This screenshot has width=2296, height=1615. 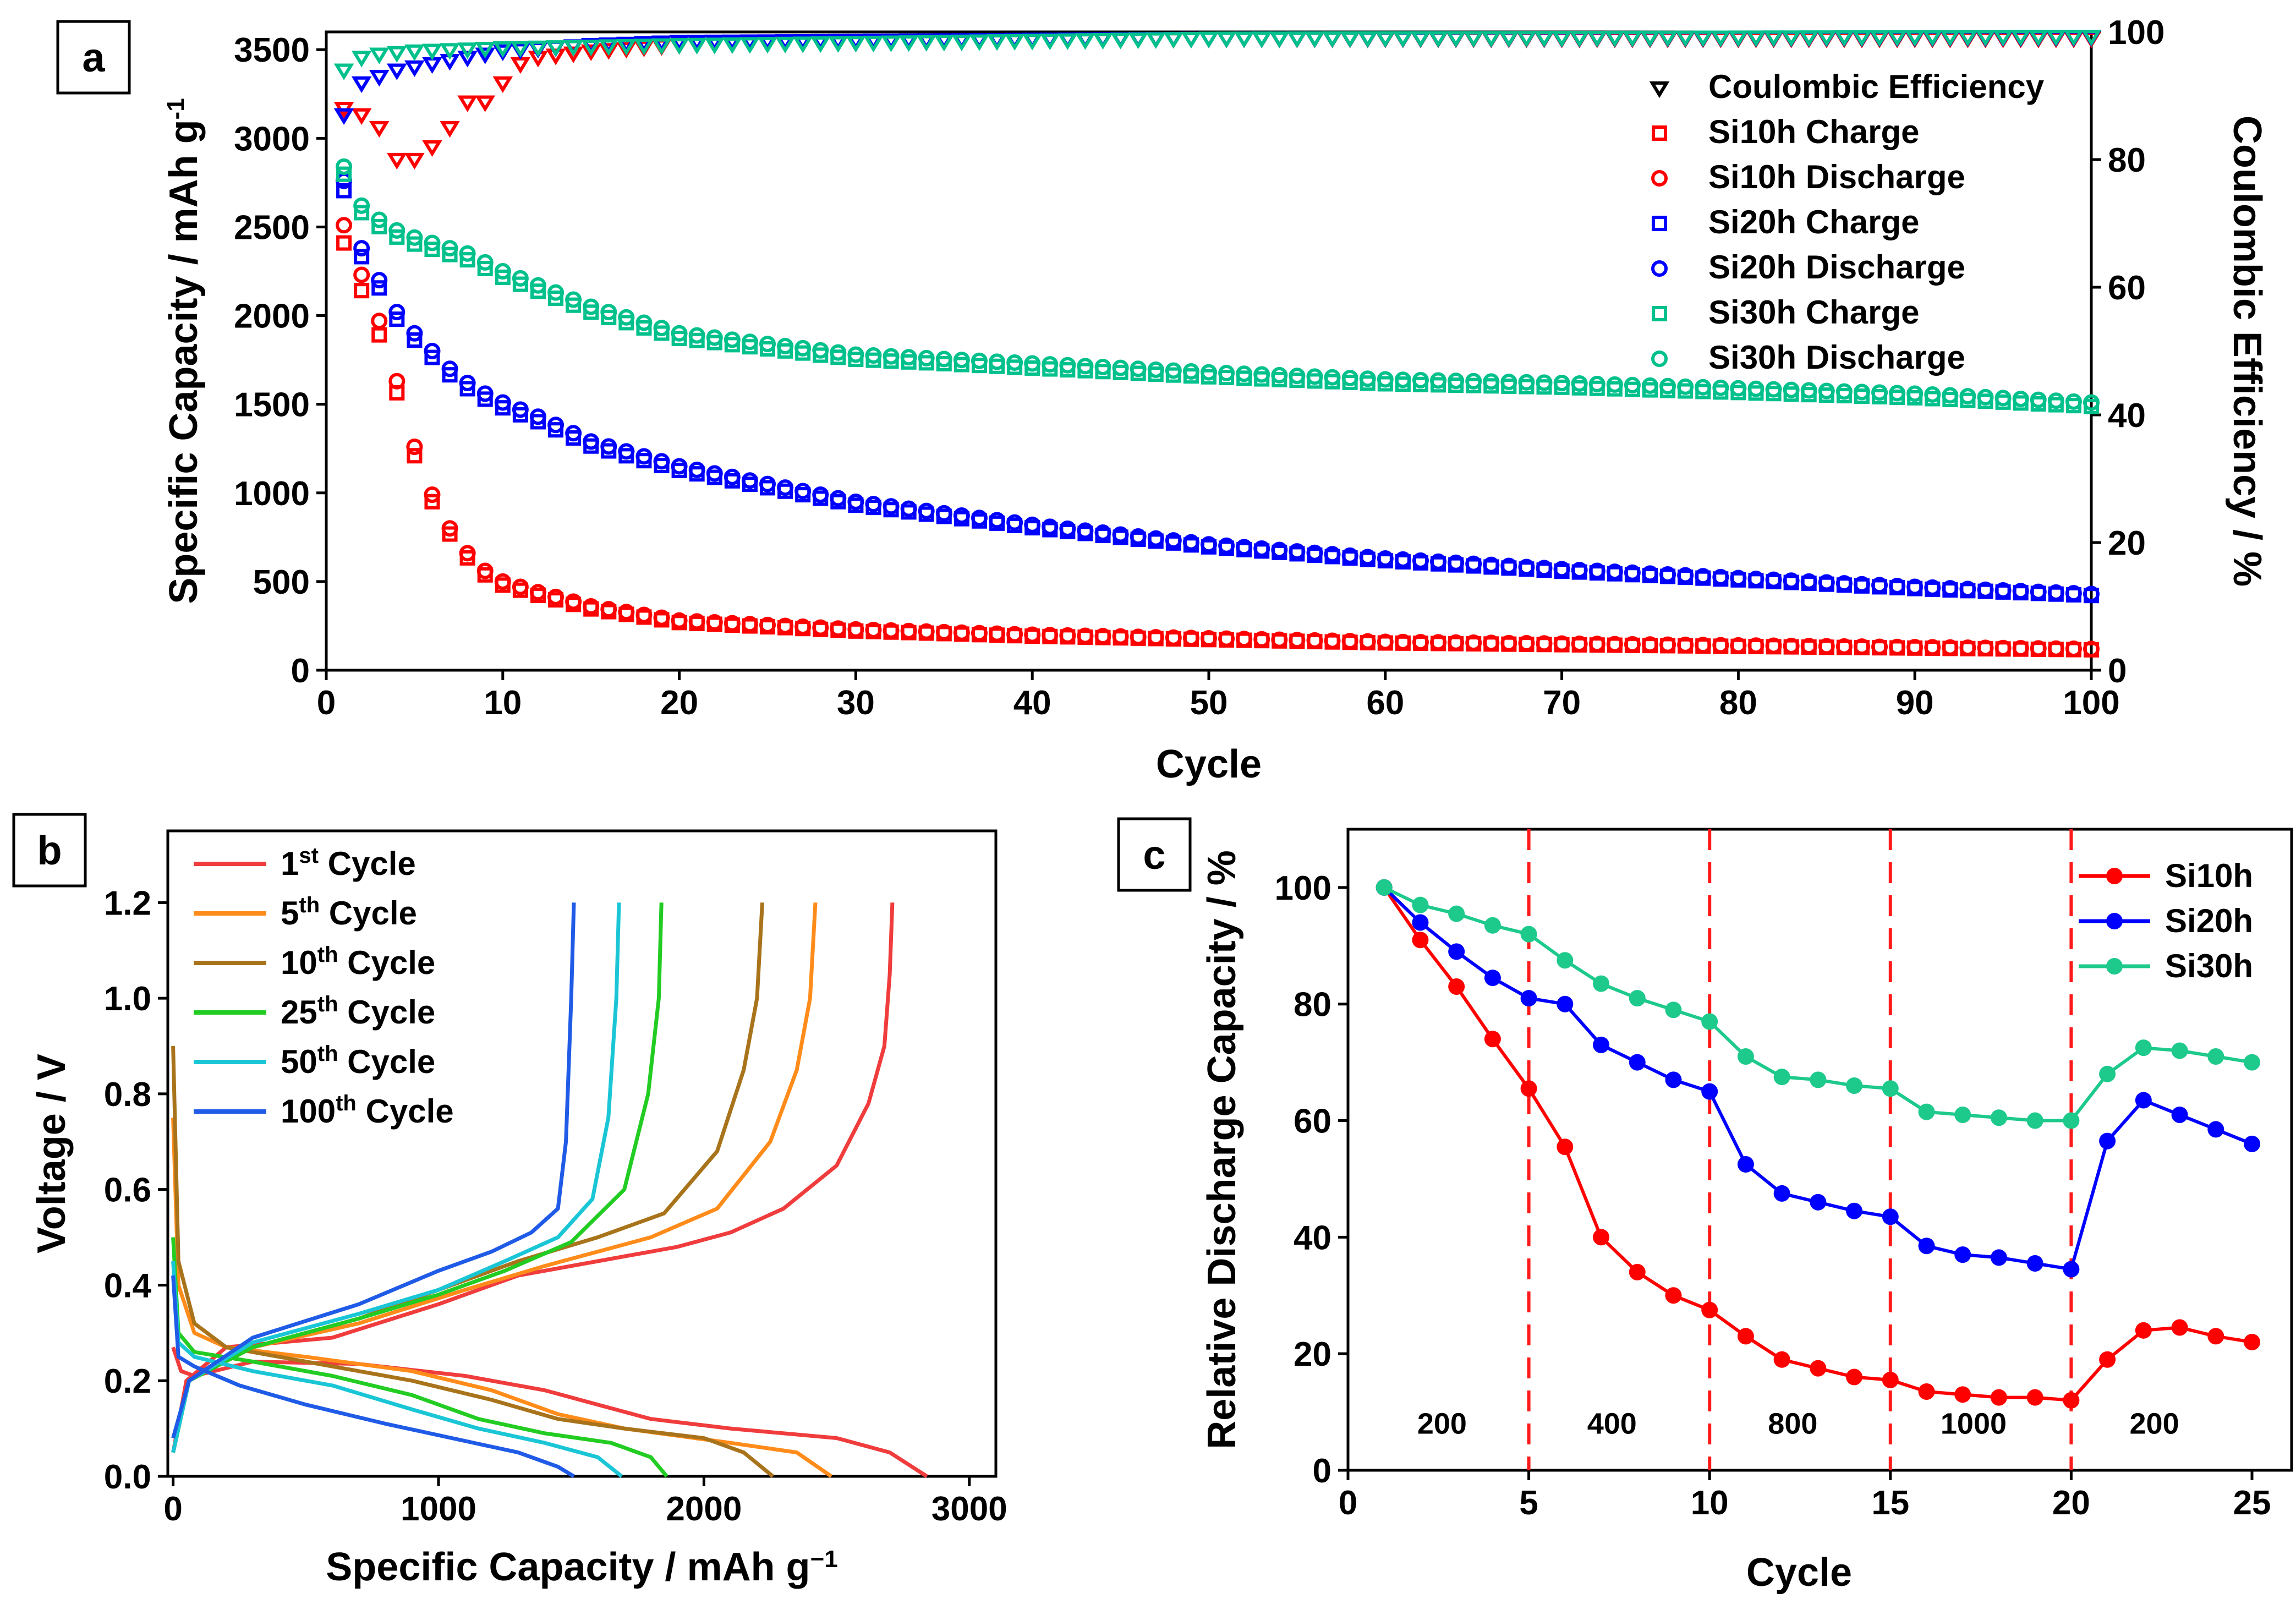 What do you see at coordinates (573, 54) in the screenshot?
I see `Si10h-ce-point` at bounding box center [573, 54].